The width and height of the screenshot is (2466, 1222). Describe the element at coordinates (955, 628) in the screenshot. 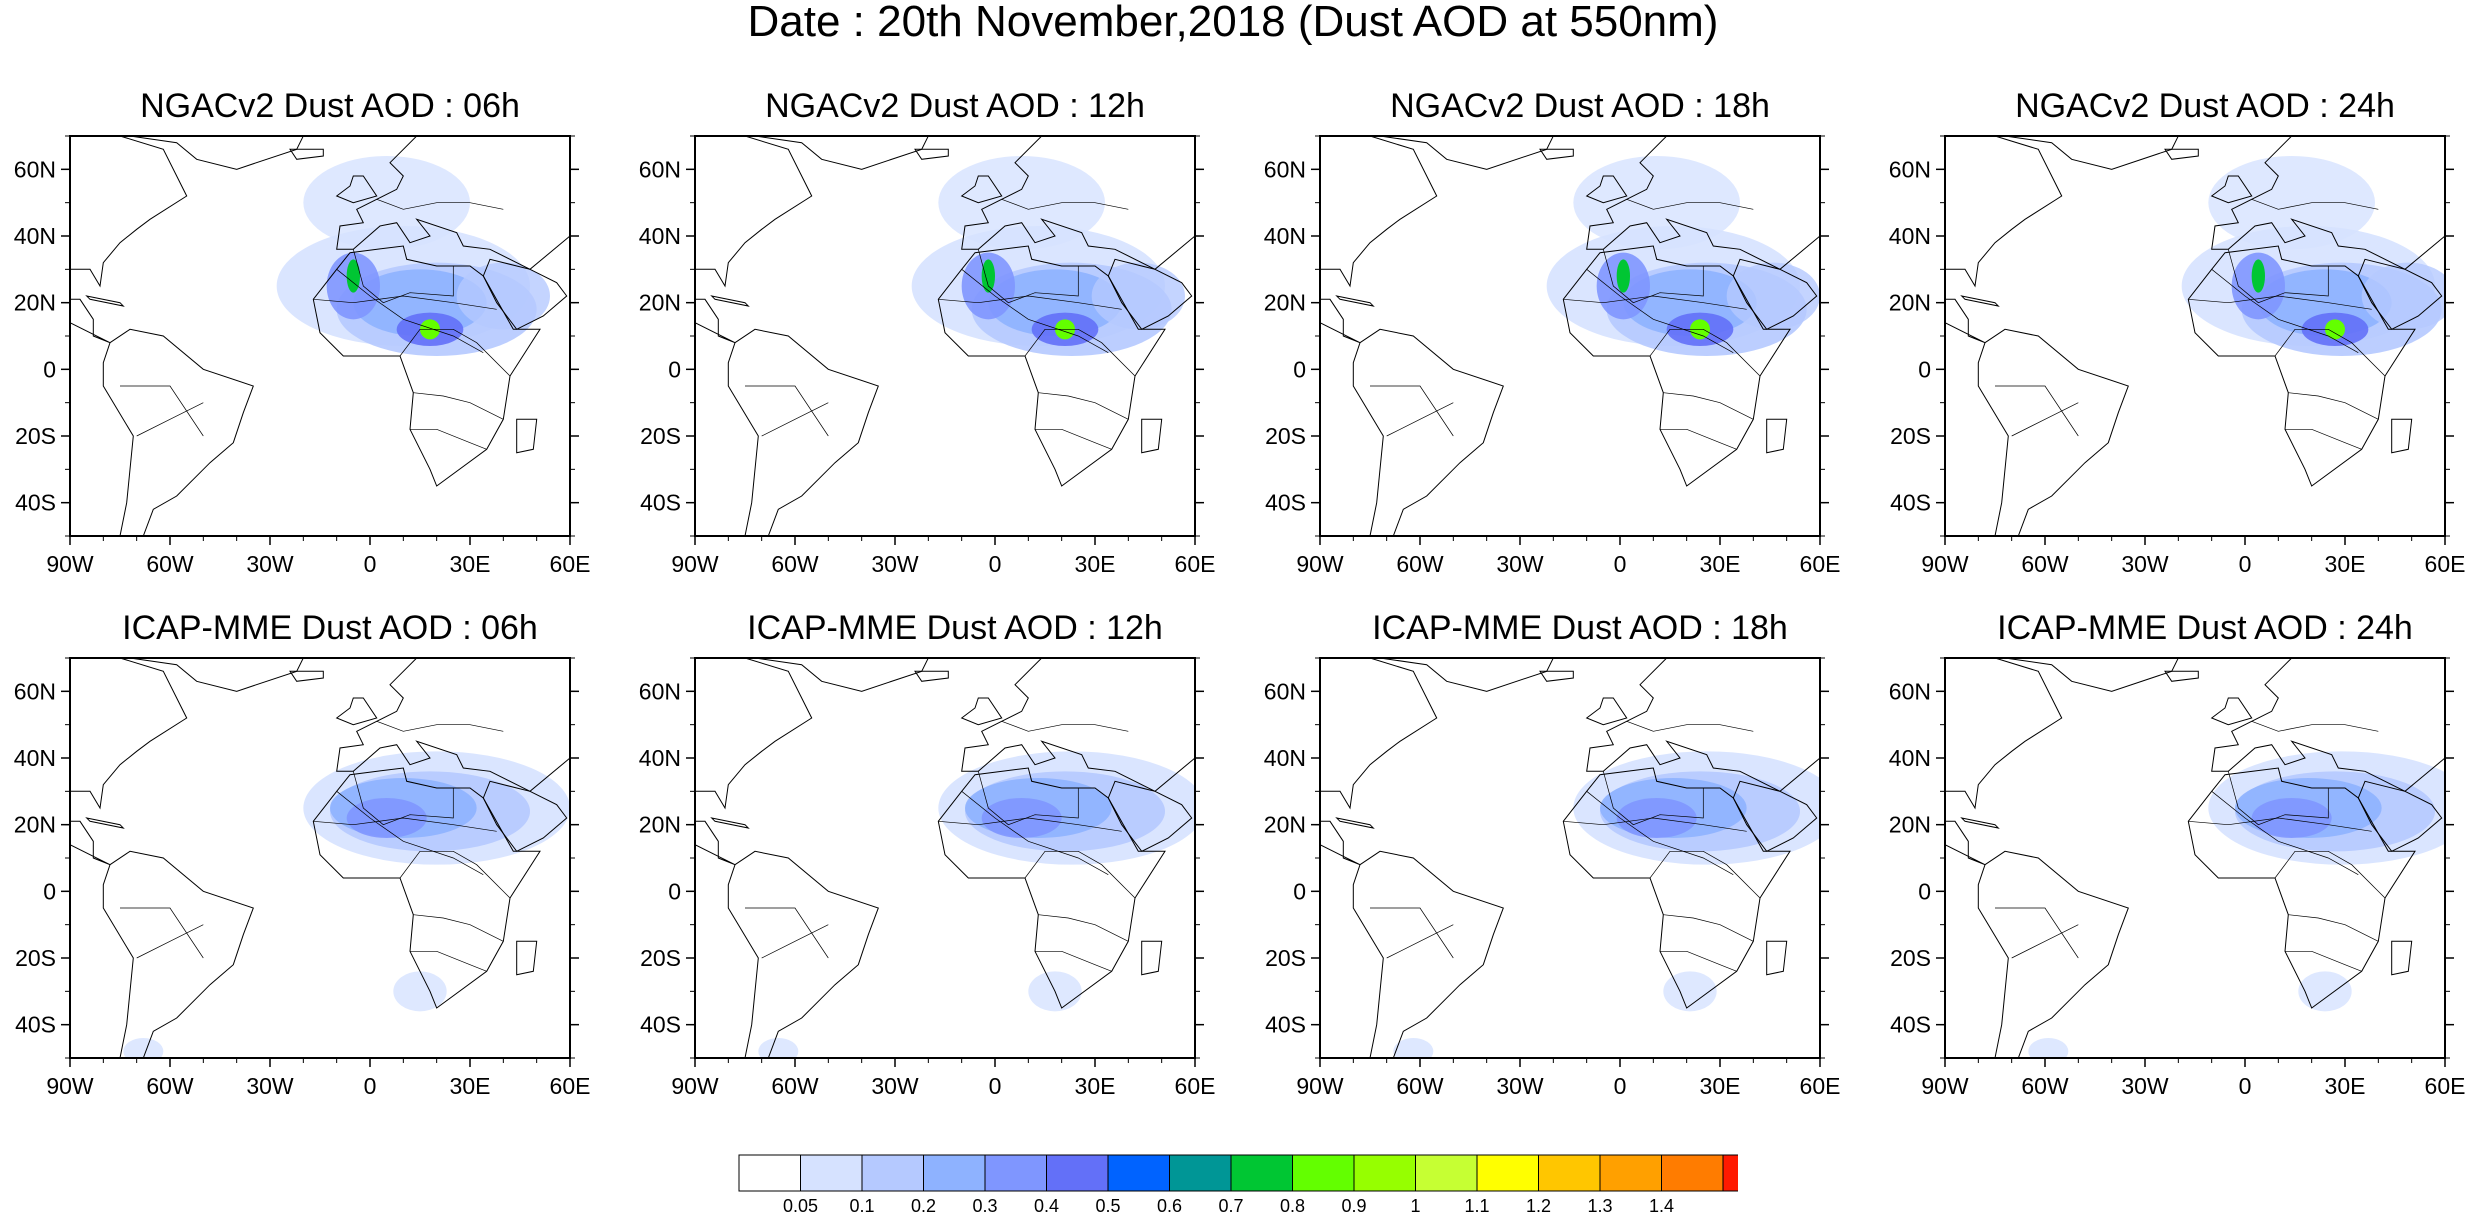

I see `panel-title: ICAP-MME Dust AOD : 12h` at that location.